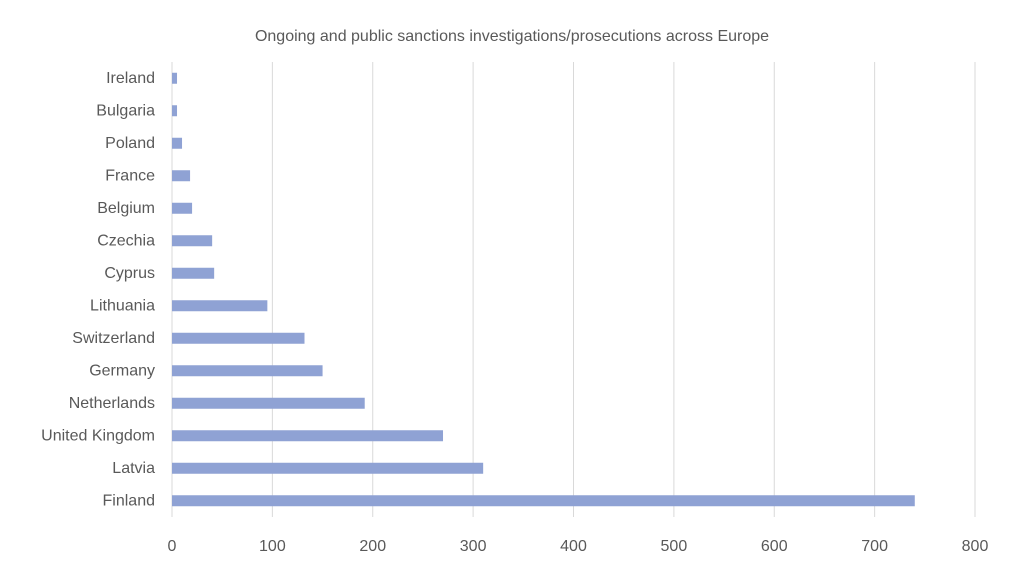 This screenshot has height=576, width=1024. Describe the element at coordinates (172, 546) in the screenshot. I see `x-tick-label: 0` at that location.